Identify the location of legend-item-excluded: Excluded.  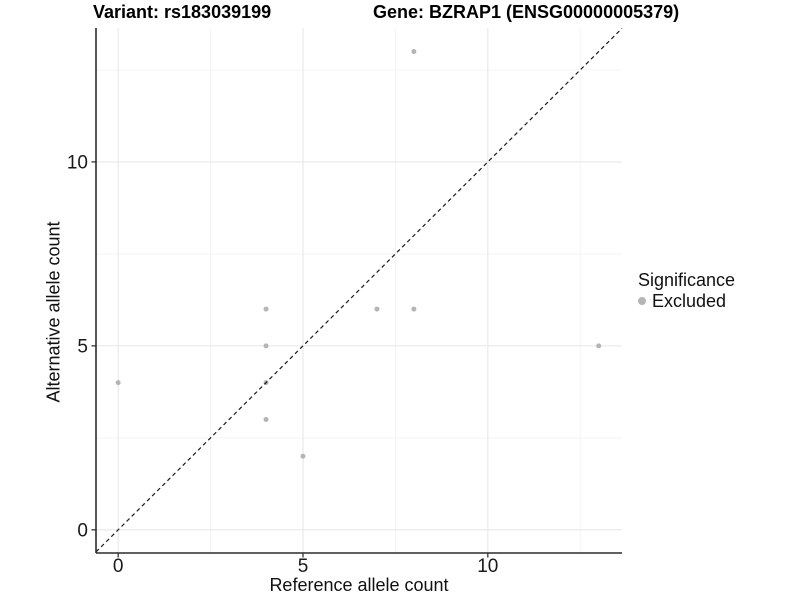
(686, 301).